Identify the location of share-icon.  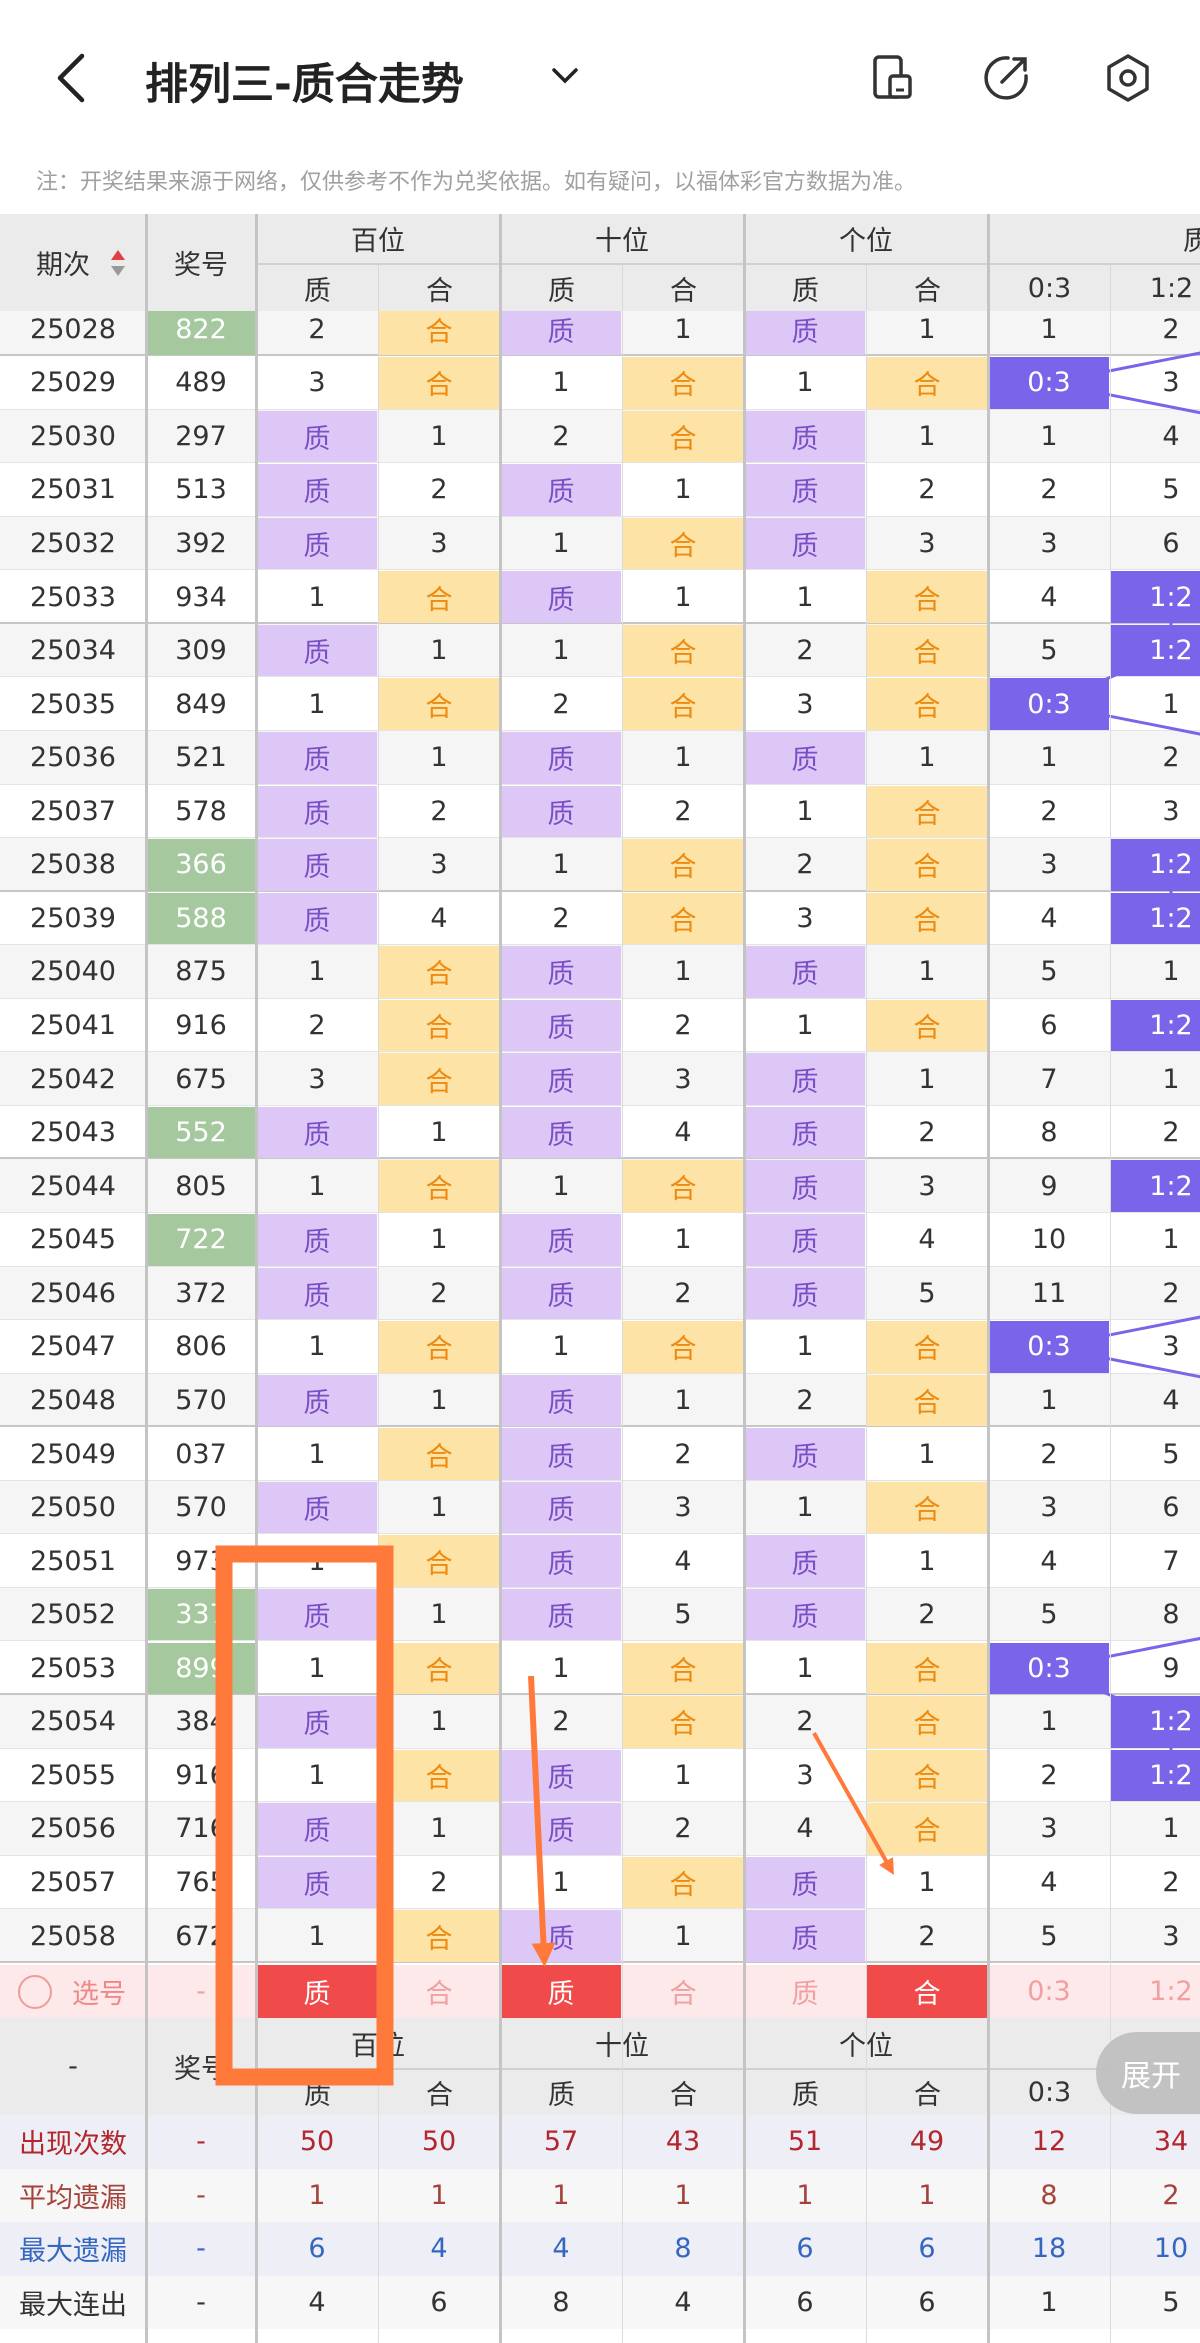
(892, 78).